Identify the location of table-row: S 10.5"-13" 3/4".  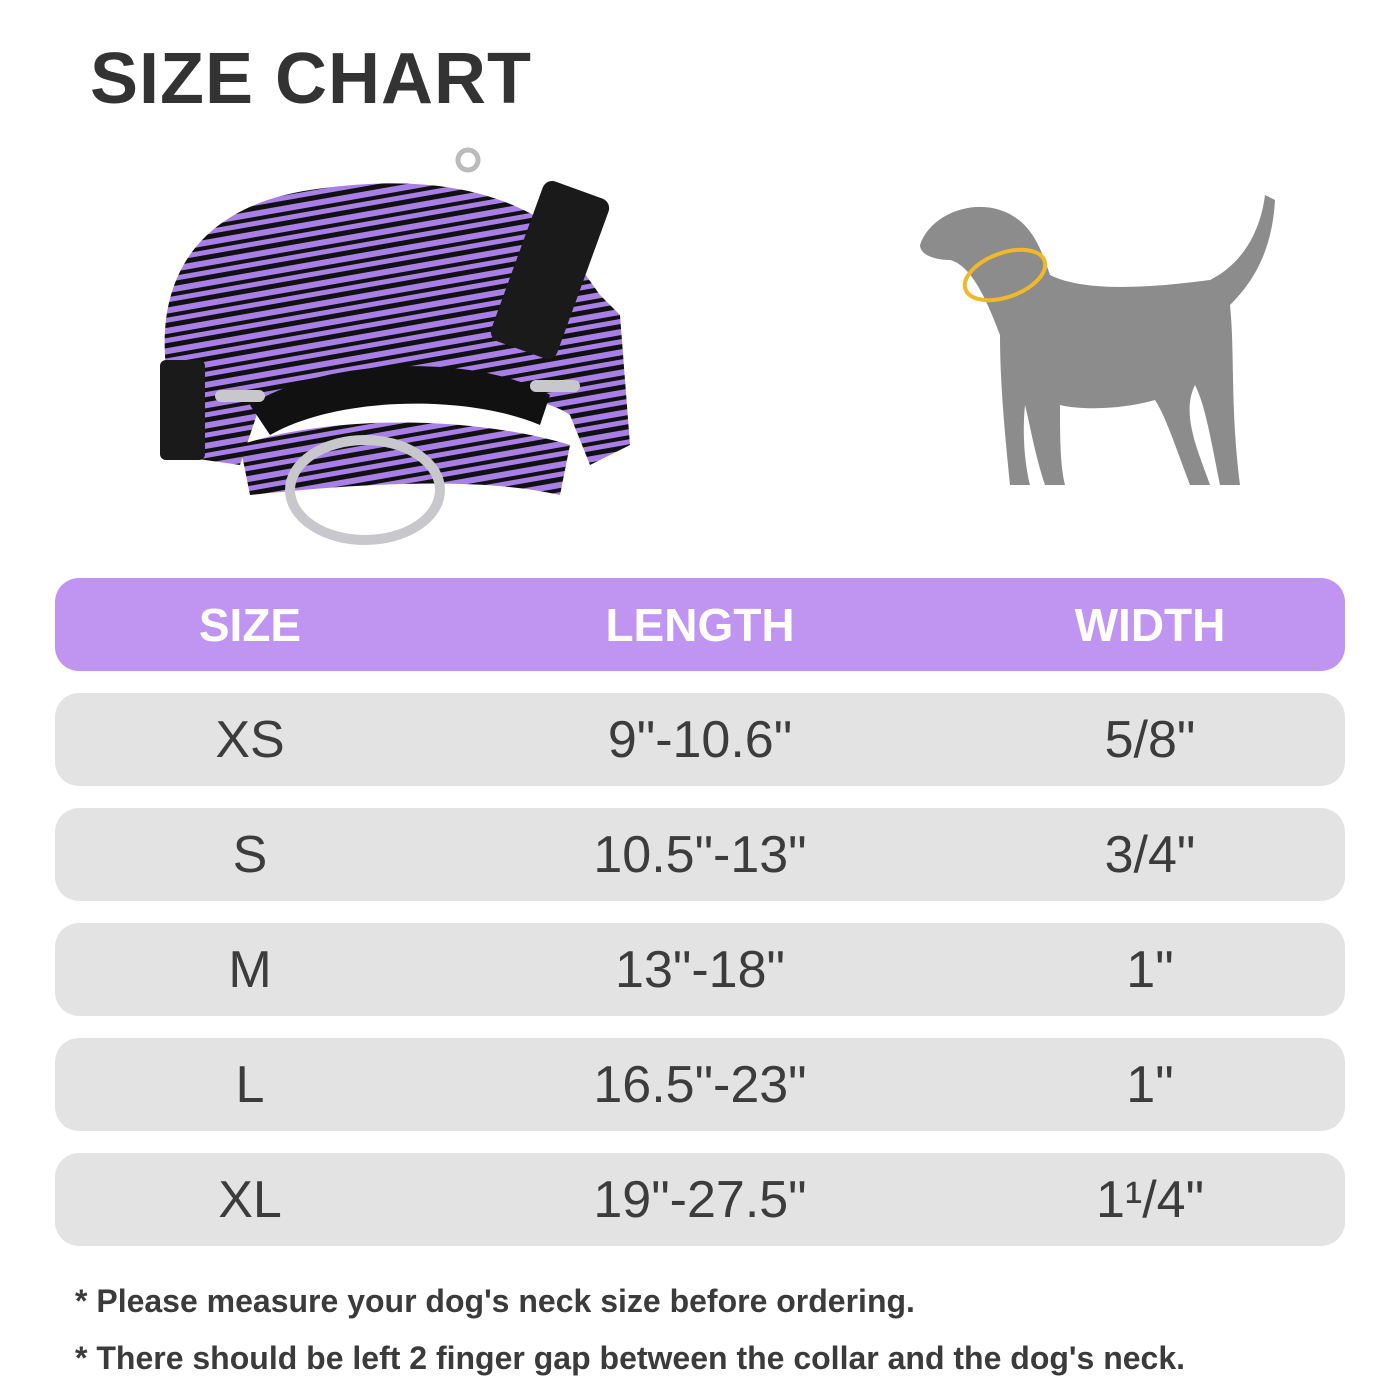
(700, 854).